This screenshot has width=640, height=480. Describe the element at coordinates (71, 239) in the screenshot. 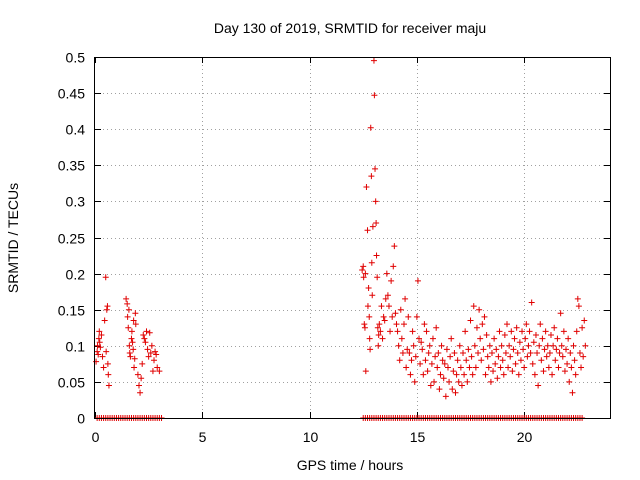

I see `y-tick-label: 0.25` at that location.